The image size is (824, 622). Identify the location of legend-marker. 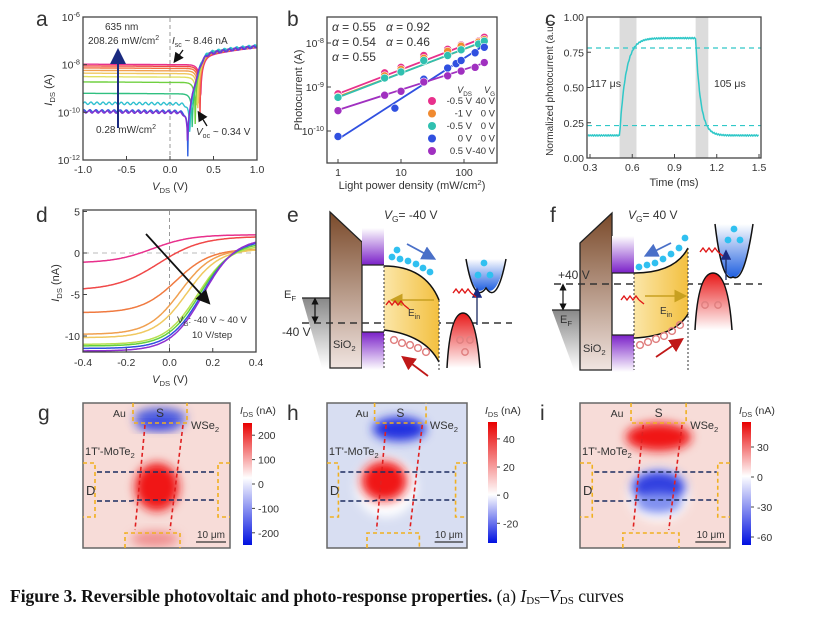
(432, 151).